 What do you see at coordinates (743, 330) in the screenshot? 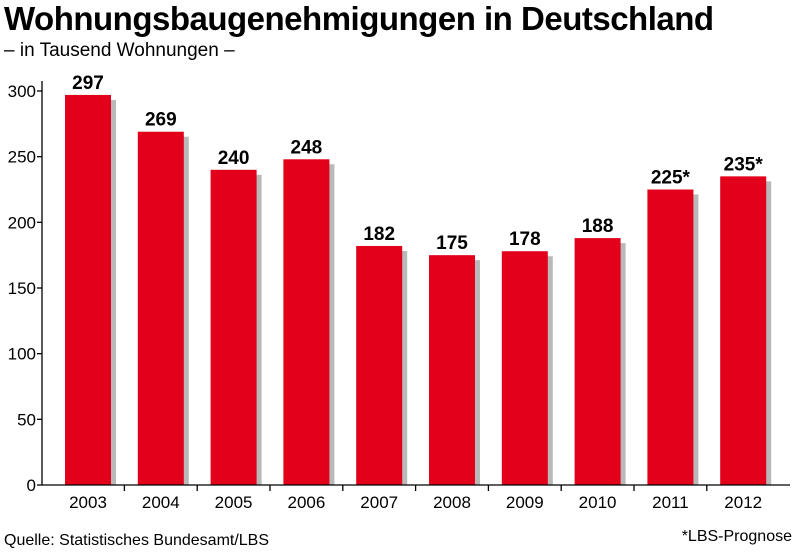
I see `bar-2012` at bounding box center [743, 330].